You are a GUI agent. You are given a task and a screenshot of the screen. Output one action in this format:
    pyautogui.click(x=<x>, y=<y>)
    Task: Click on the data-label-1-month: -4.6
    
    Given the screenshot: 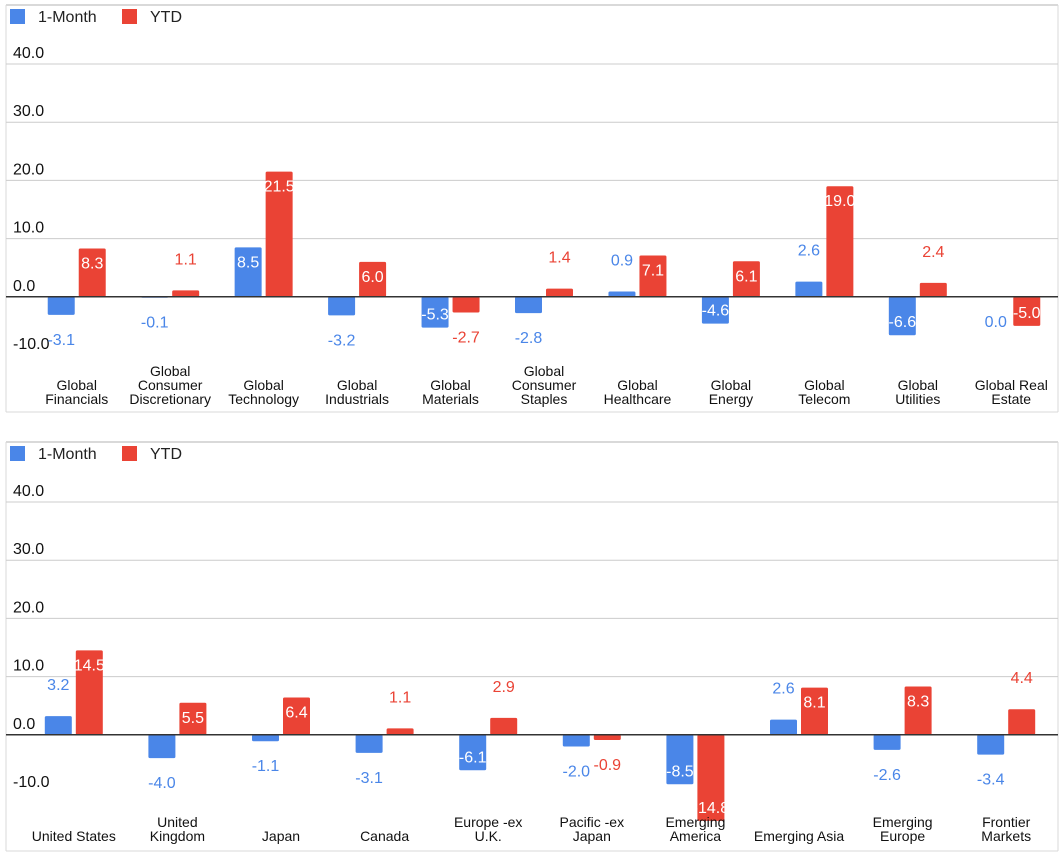 What is the action you would take?
    pyautogui.click(x=716, y=311)
    